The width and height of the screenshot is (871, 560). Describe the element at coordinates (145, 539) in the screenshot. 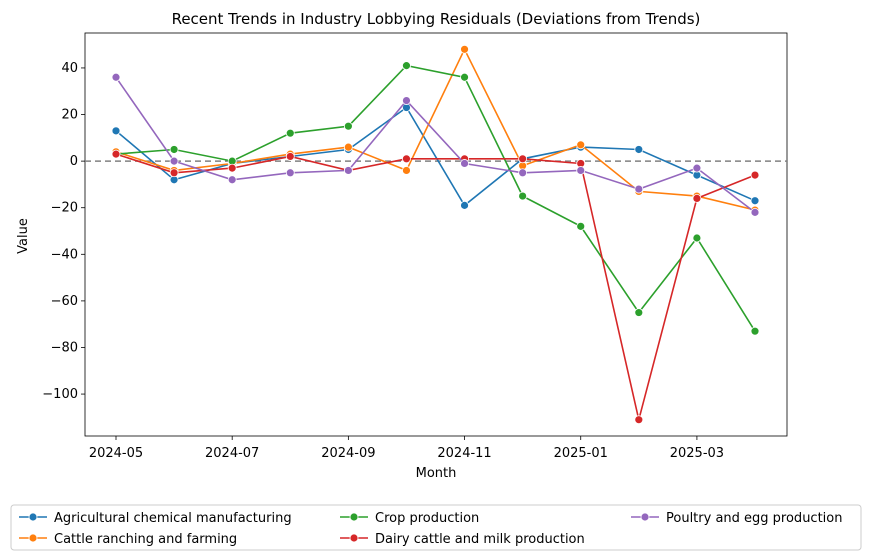

I see `legend-label: Cattle ranching and farming` at that location.